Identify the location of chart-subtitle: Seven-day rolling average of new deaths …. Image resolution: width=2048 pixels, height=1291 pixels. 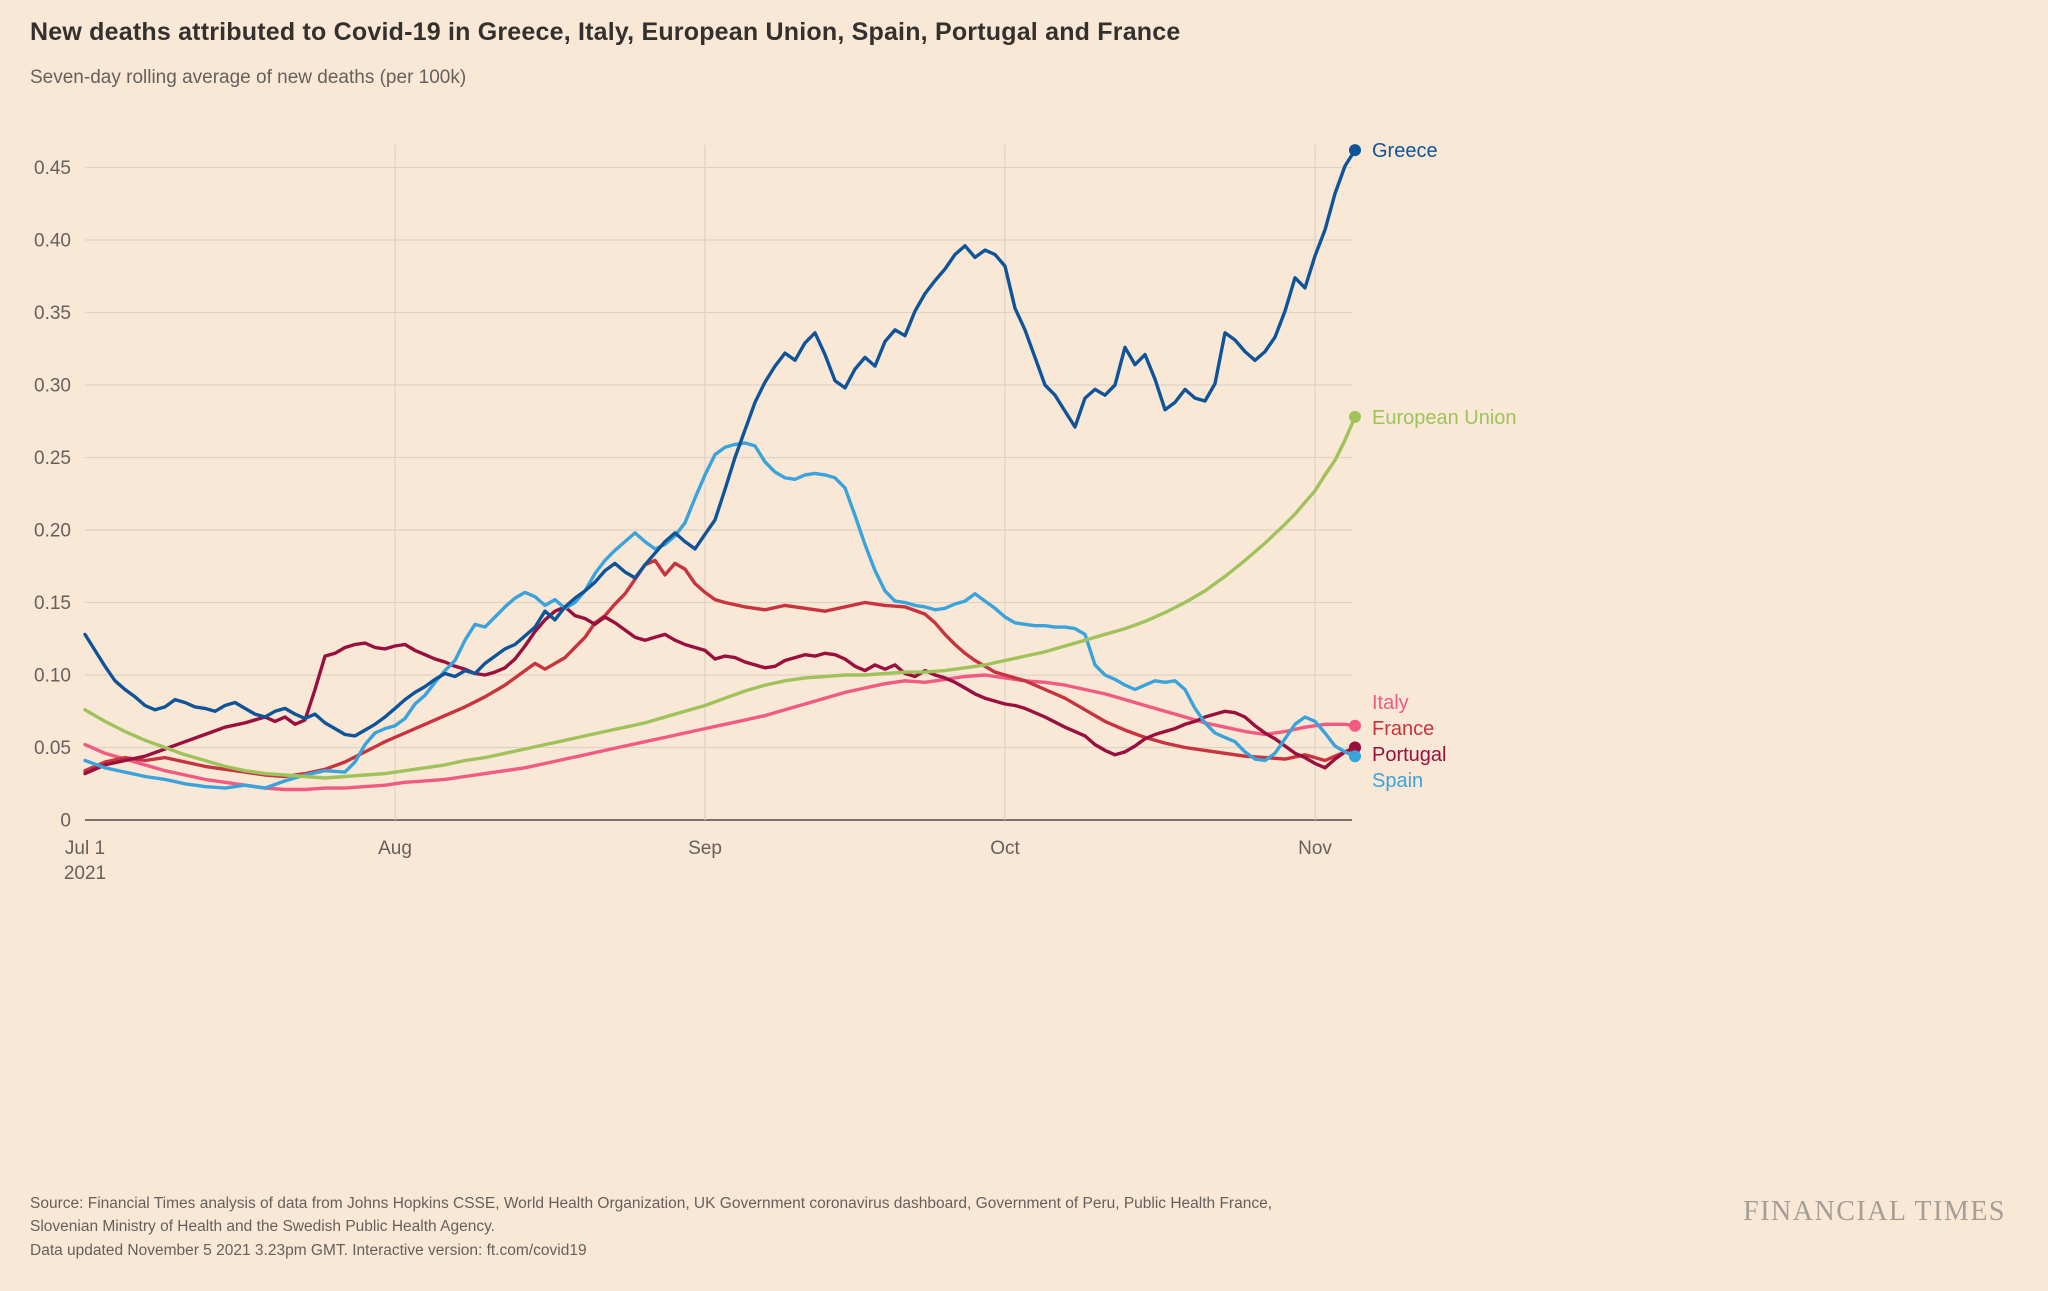
(248, 77).